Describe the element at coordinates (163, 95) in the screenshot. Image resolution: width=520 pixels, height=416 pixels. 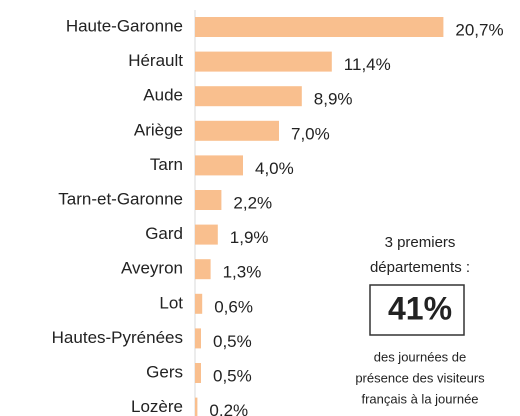
I see `category-label: Aude` at that location.